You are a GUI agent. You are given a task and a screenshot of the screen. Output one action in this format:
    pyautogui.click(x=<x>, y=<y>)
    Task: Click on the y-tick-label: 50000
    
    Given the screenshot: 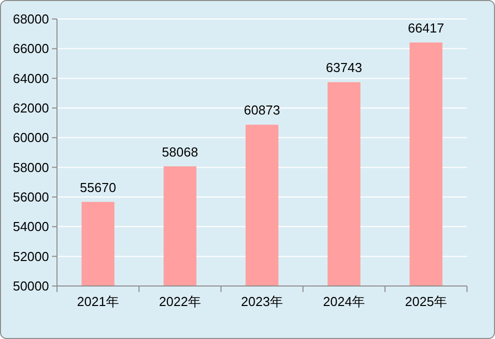 What is the action you would take?
    pyautogui.click(x=30, y=286)
    